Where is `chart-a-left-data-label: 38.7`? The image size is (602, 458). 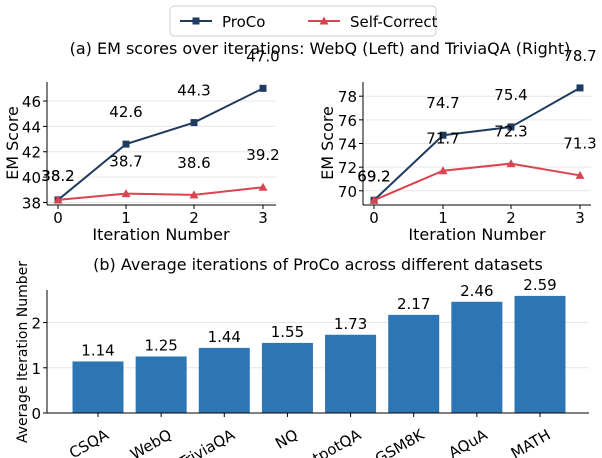
chart-a-left-data-label: 38.7 is located at coordinates (125, 162).